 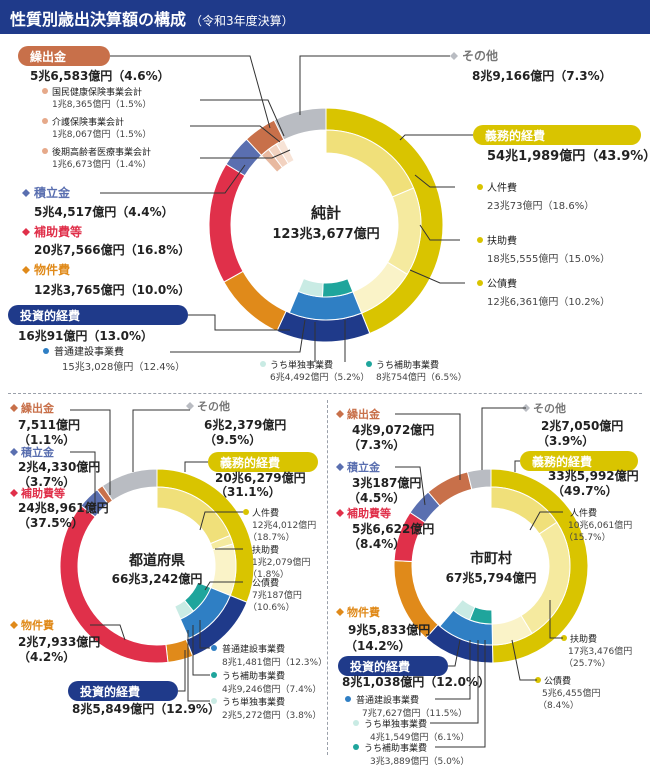 I want to click on pref-label-reserve: 積立金, so click(x=37, y=452).